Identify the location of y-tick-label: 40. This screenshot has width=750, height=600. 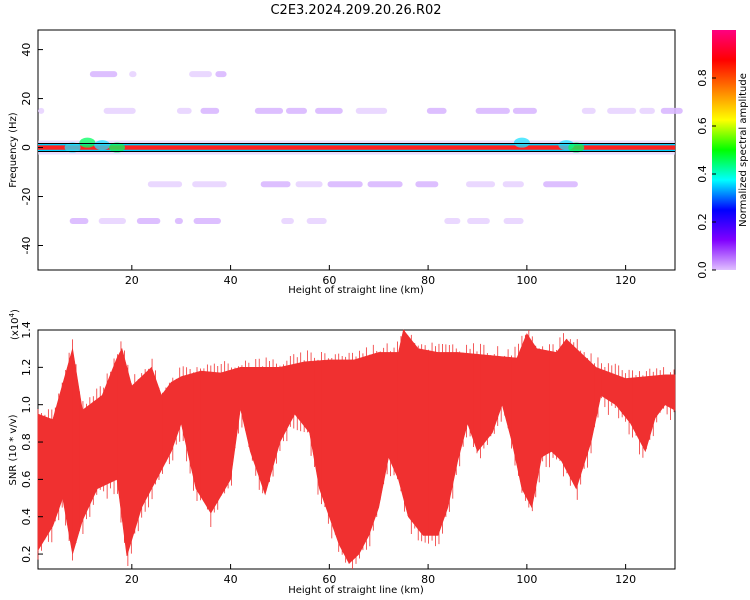
(26, 50).